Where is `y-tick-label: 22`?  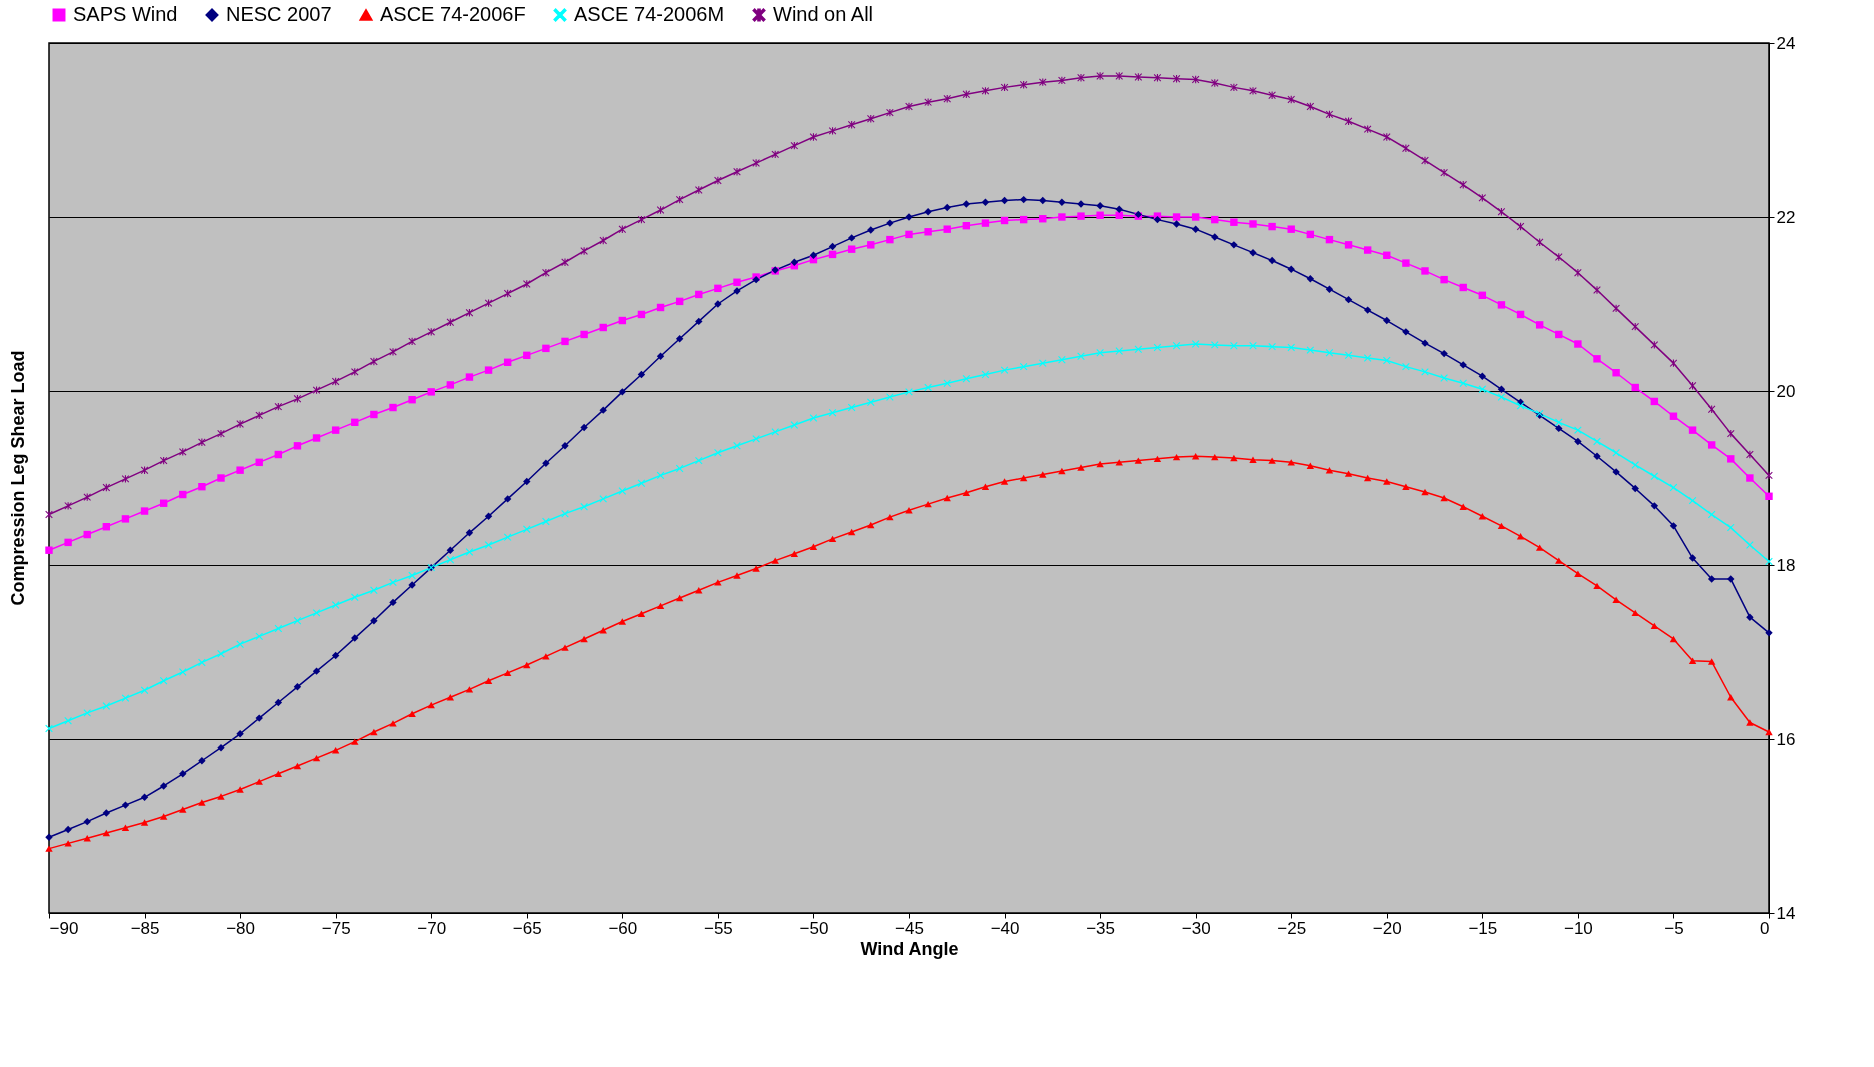
y-tick-label: 22 is located at coordinates (1786, 217).